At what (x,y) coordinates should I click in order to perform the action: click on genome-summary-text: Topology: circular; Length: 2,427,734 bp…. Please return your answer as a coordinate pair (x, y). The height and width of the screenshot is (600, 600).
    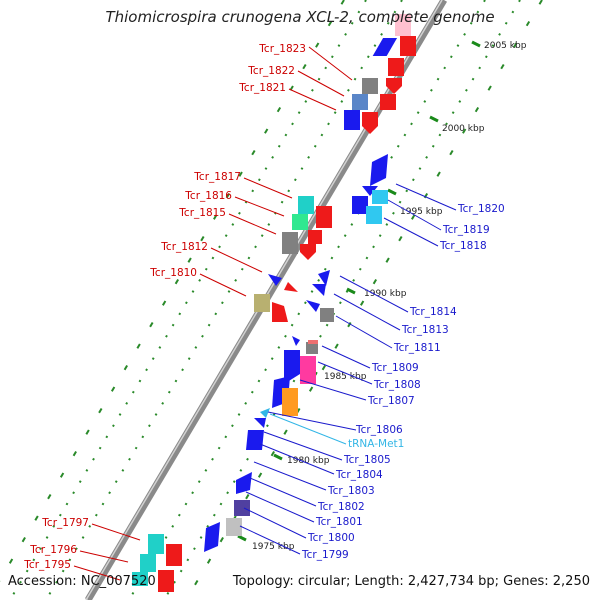
    Looking at the image, I should click on (411, 581).